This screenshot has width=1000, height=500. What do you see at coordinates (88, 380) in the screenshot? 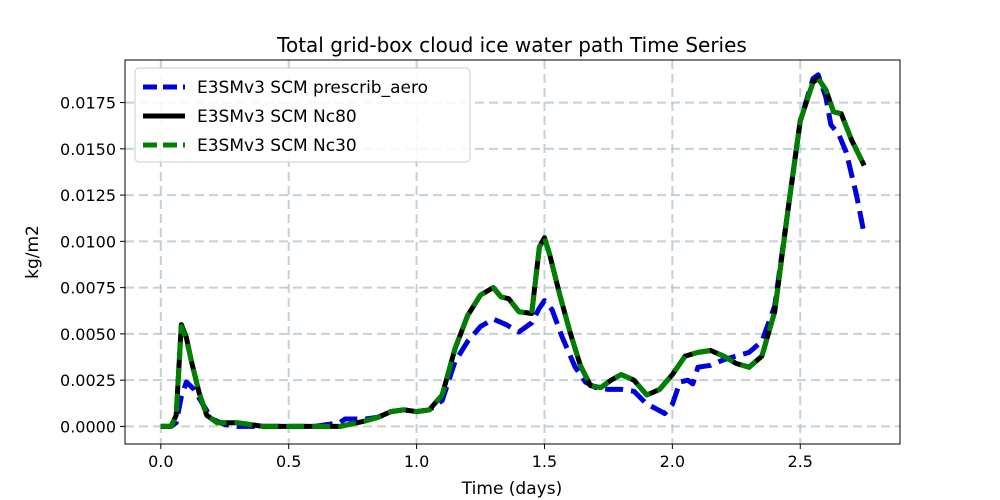
I see `y-tick-label: 0.0025` at bounding box center [88, 380].